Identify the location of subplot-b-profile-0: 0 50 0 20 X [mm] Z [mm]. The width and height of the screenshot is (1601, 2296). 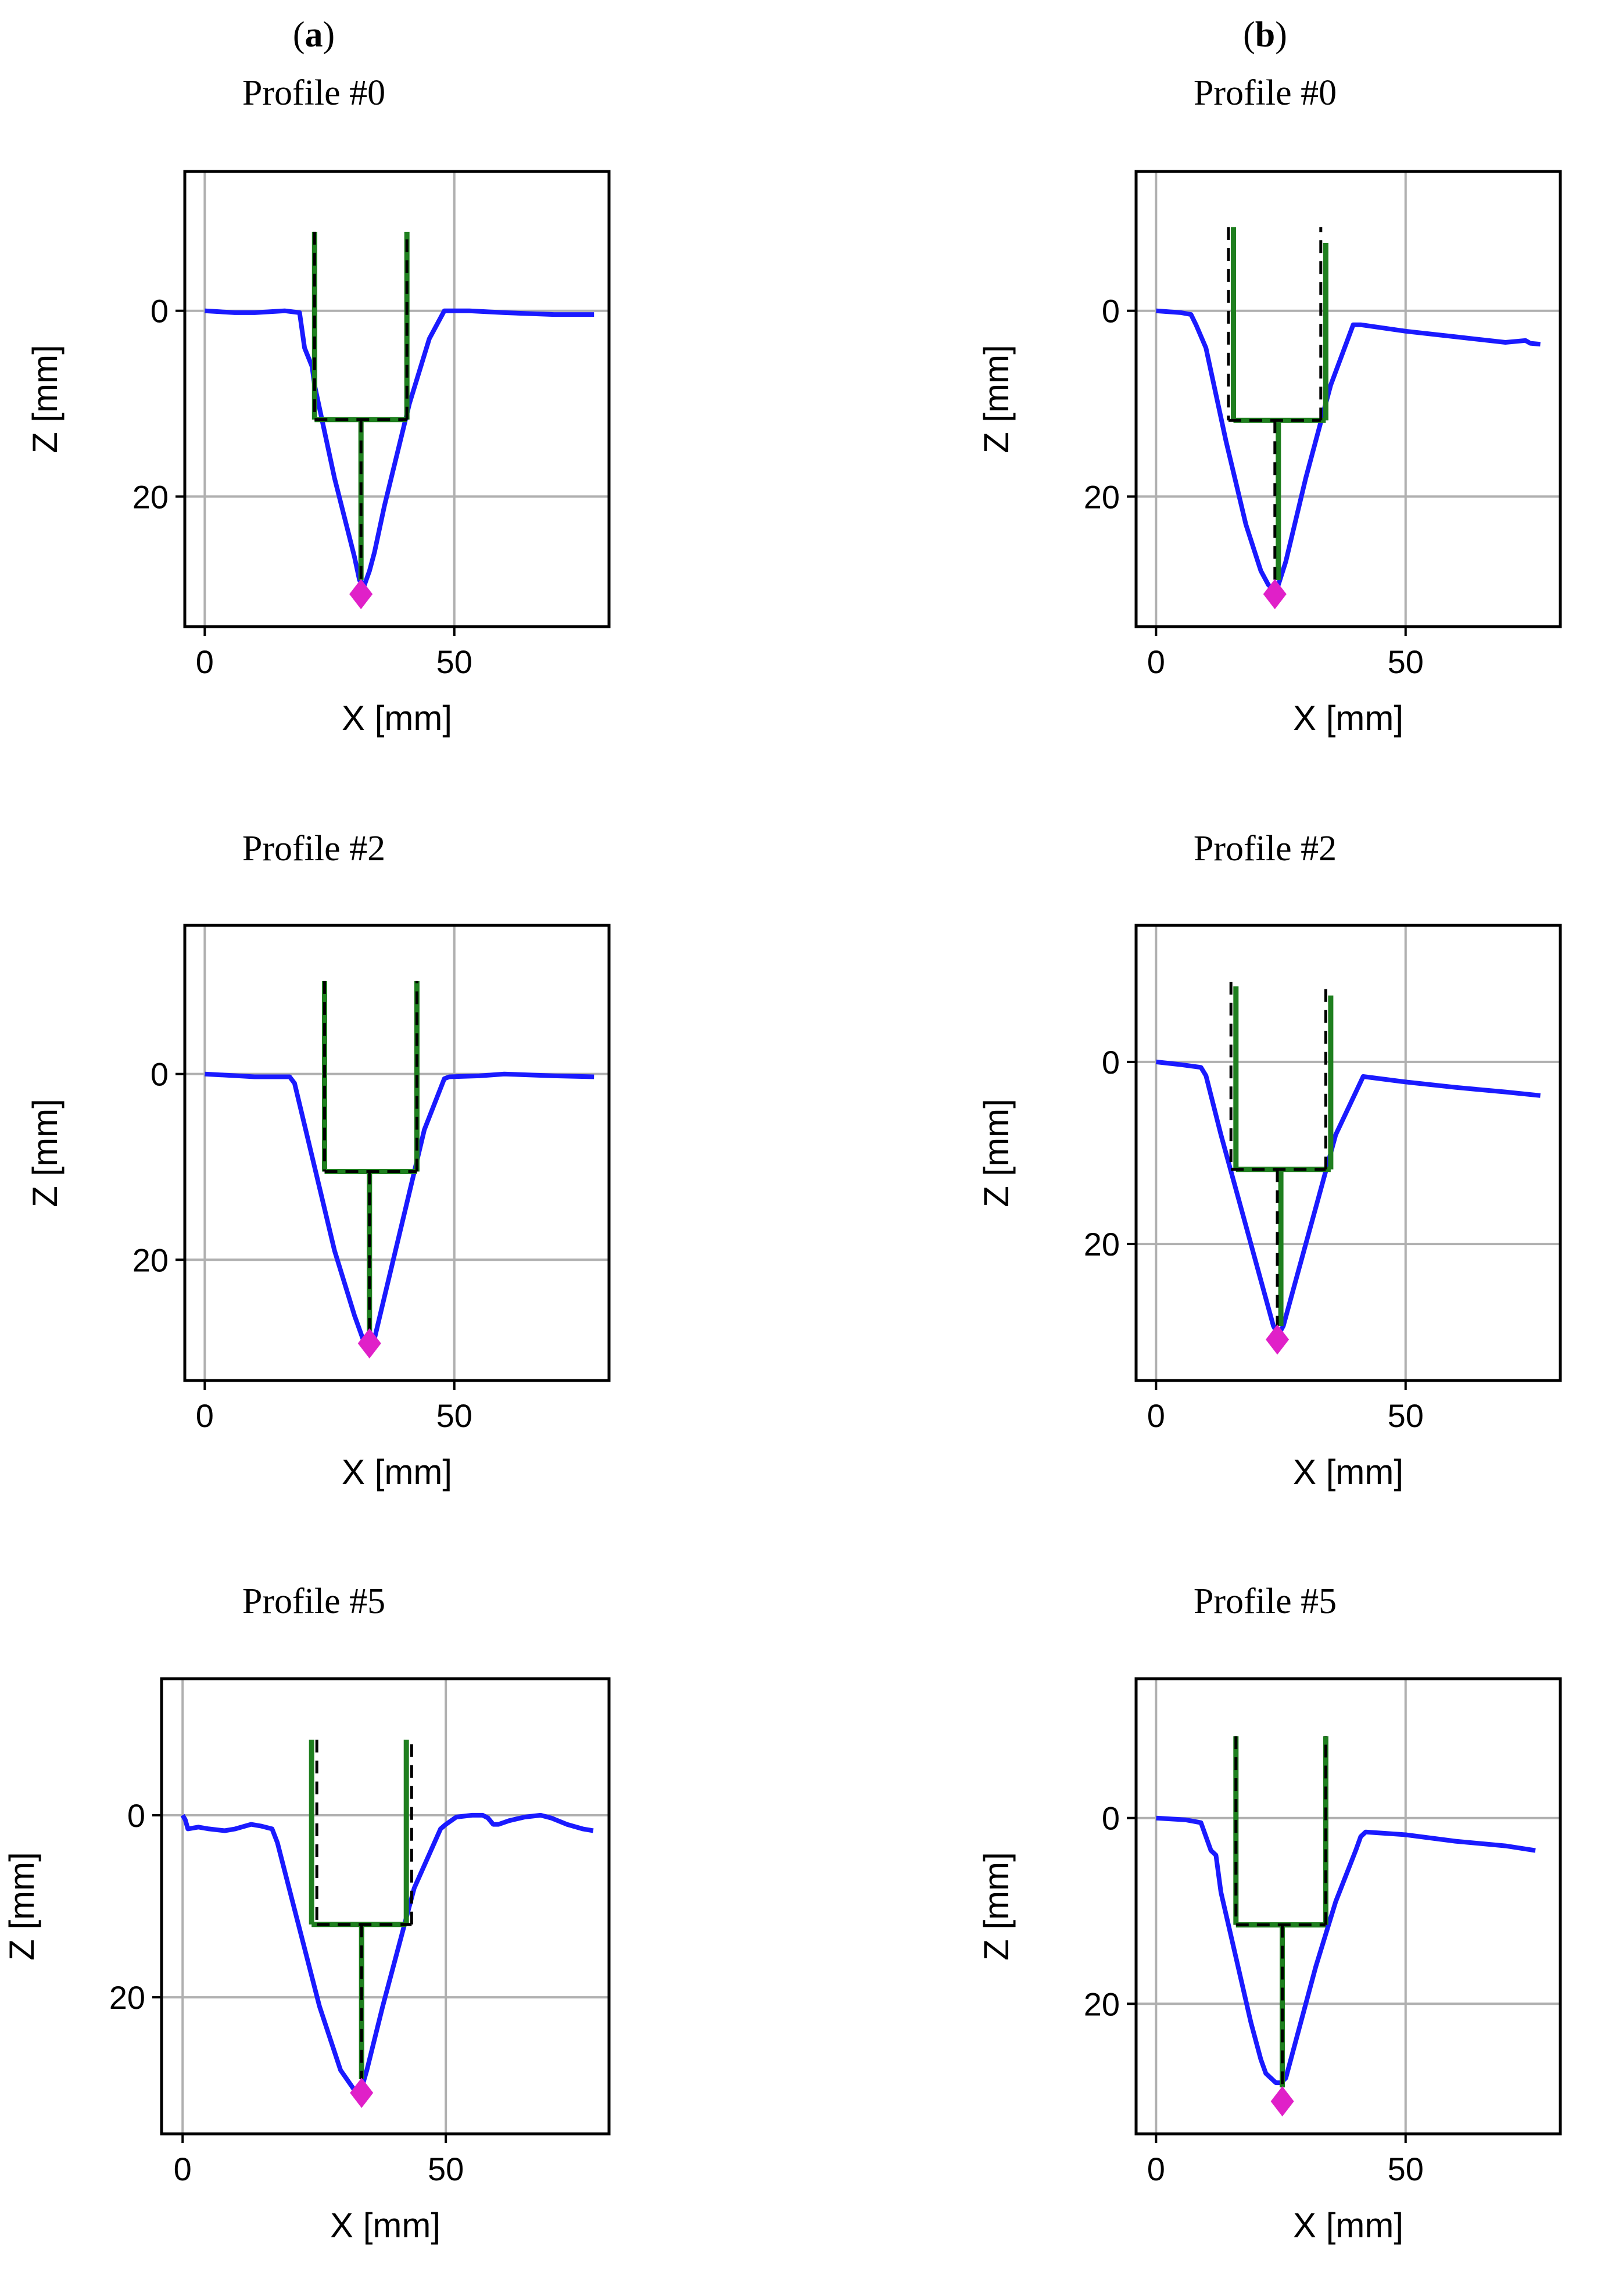
(1269, 454).